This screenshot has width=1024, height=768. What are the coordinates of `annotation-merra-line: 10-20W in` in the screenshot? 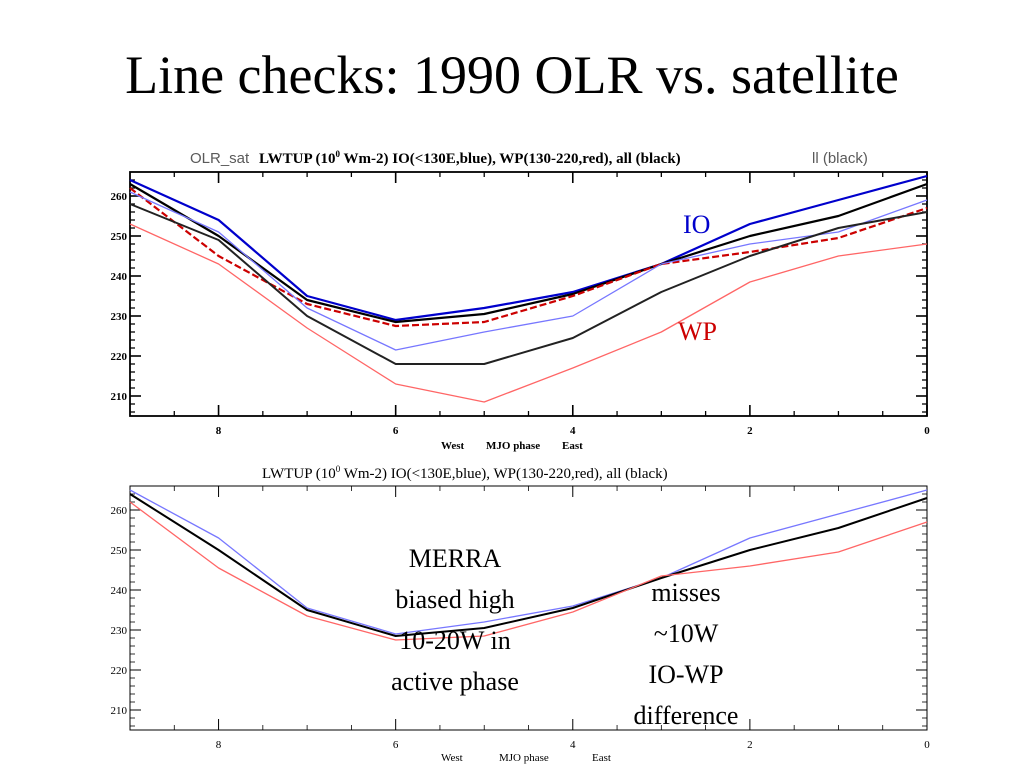 It's located at (454, 640).